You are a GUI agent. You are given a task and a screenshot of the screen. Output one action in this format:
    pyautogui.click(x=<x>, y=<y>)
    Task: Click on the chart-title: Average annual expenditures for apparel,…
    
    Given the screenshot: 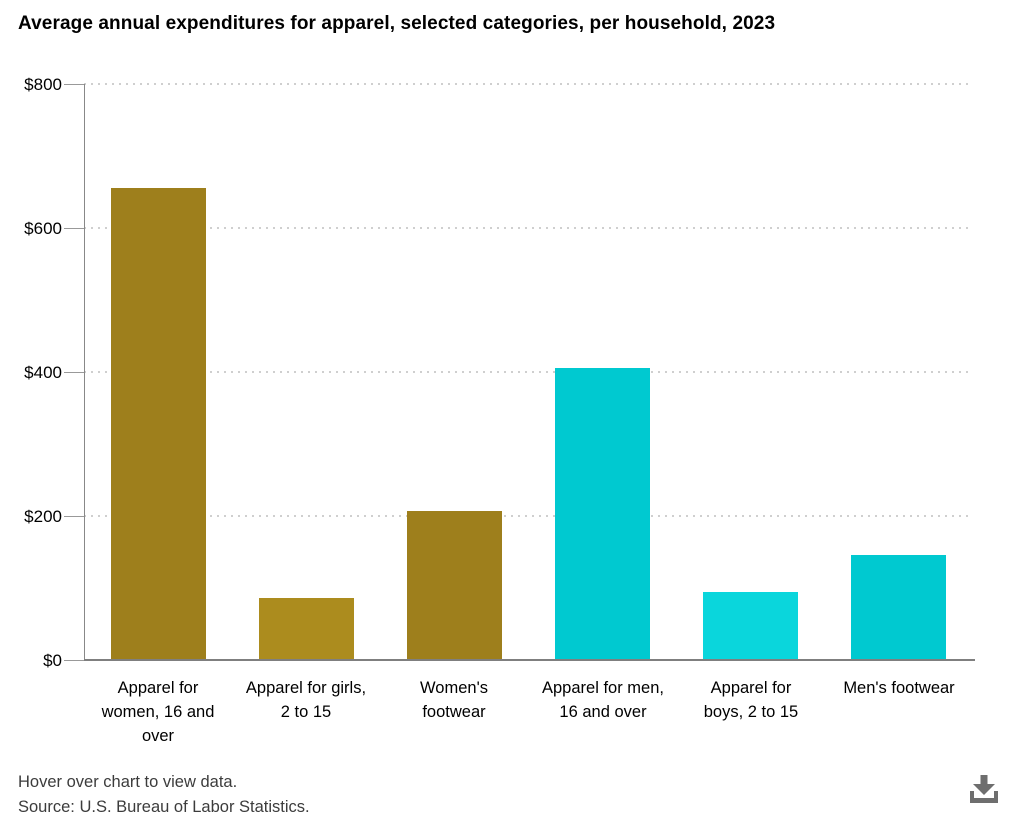 What is the action you would take?
    pyautogui.click(x=397, y=23)
    